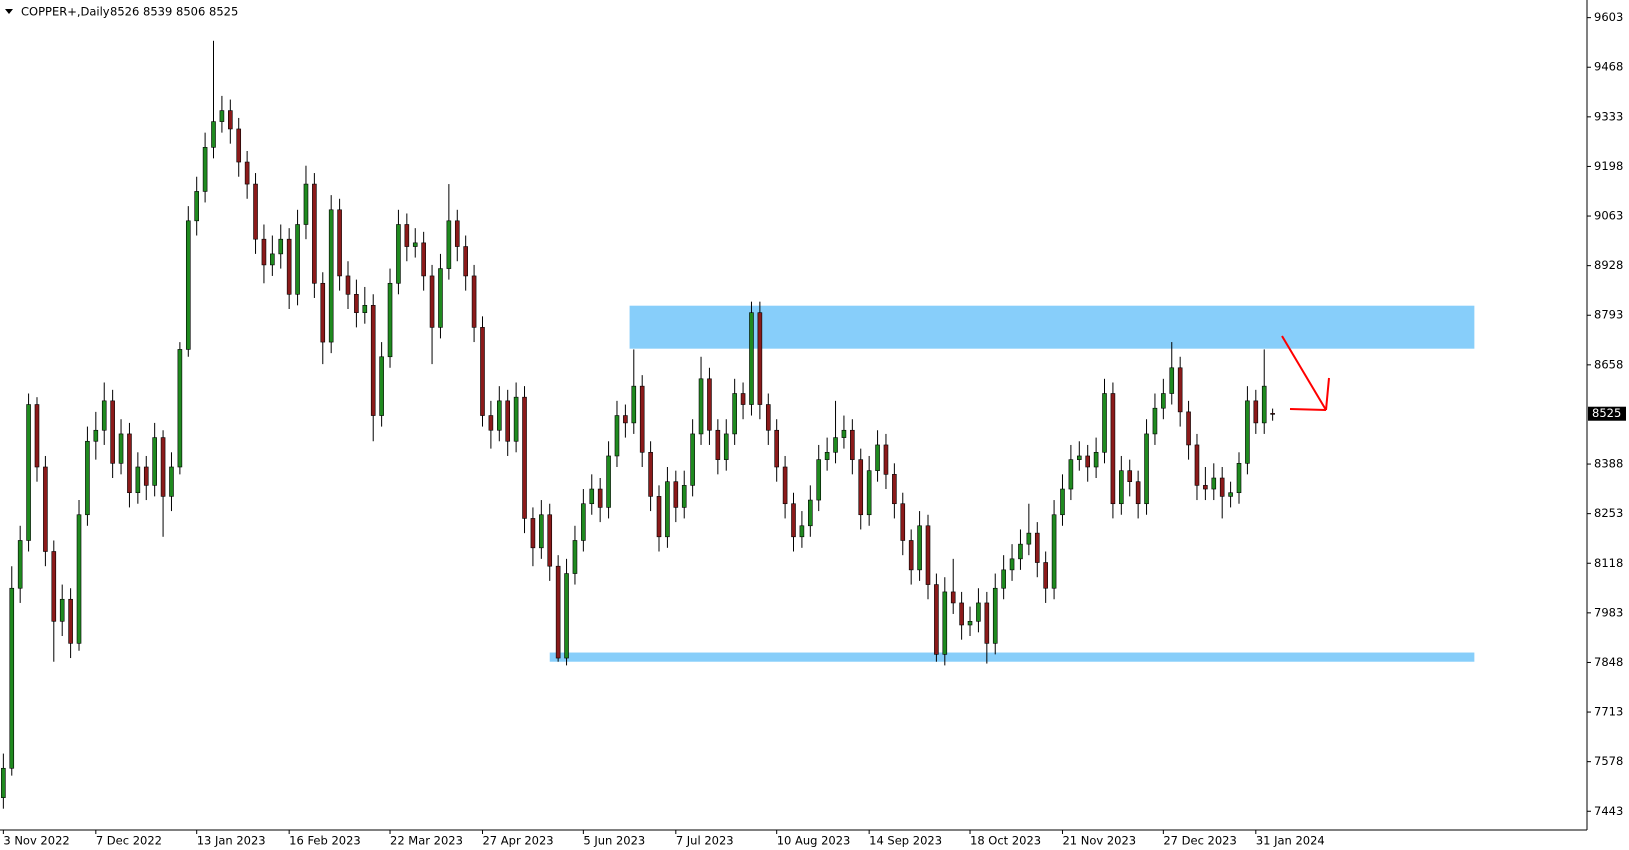 Image resolution: width=1629 pixels, height=850 pixels. I want to click on x-tick-label: 10 Aug 2023, so click(814, 841).